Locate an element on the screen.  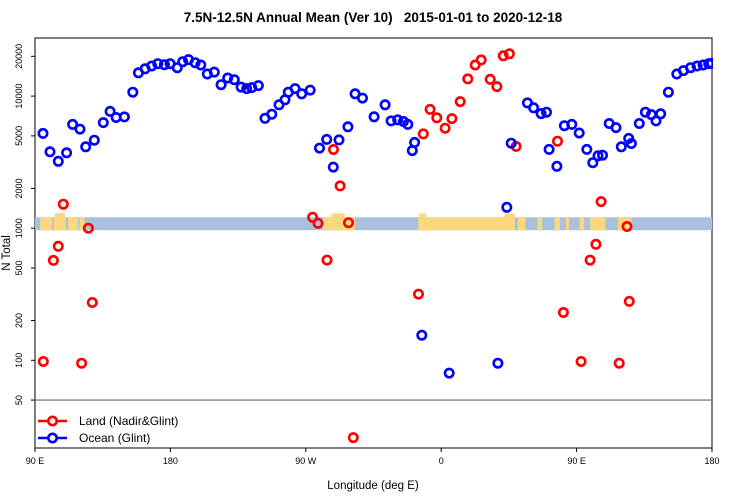
legend-item-ocean: Ocean (Glint) is located at coordinates (94, 438).